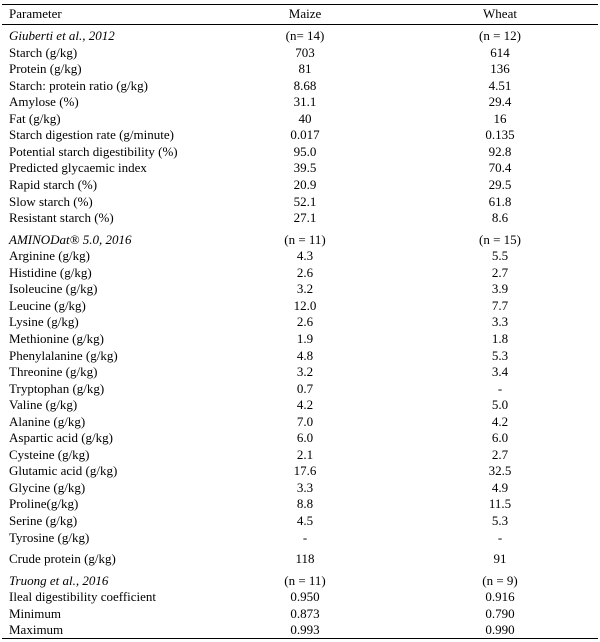 This screenshot has width=600, height=642. I want to click on maize-cell: 8.8, so click(305, 504).